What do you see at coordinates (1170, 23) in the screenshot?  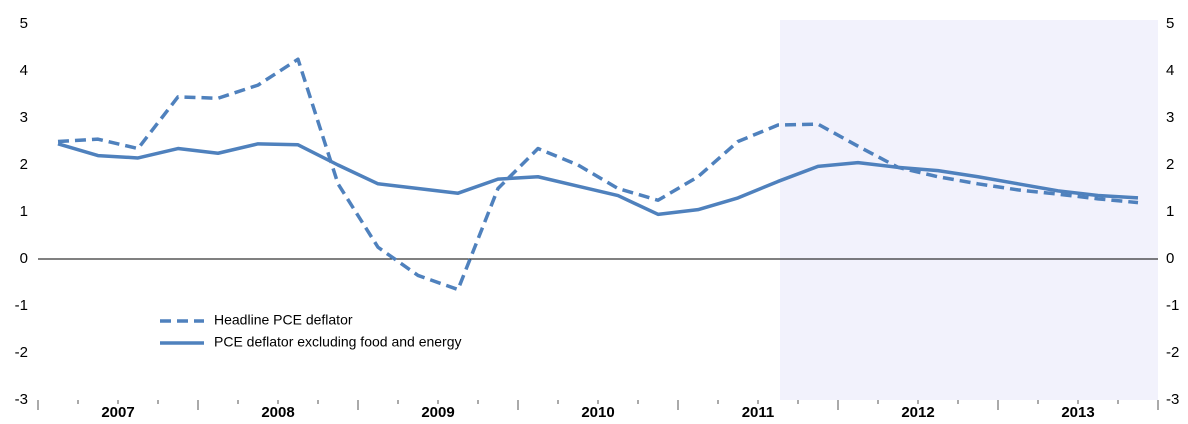 I see `y2-tick-label: 5` at bounding box center [1170, 23].